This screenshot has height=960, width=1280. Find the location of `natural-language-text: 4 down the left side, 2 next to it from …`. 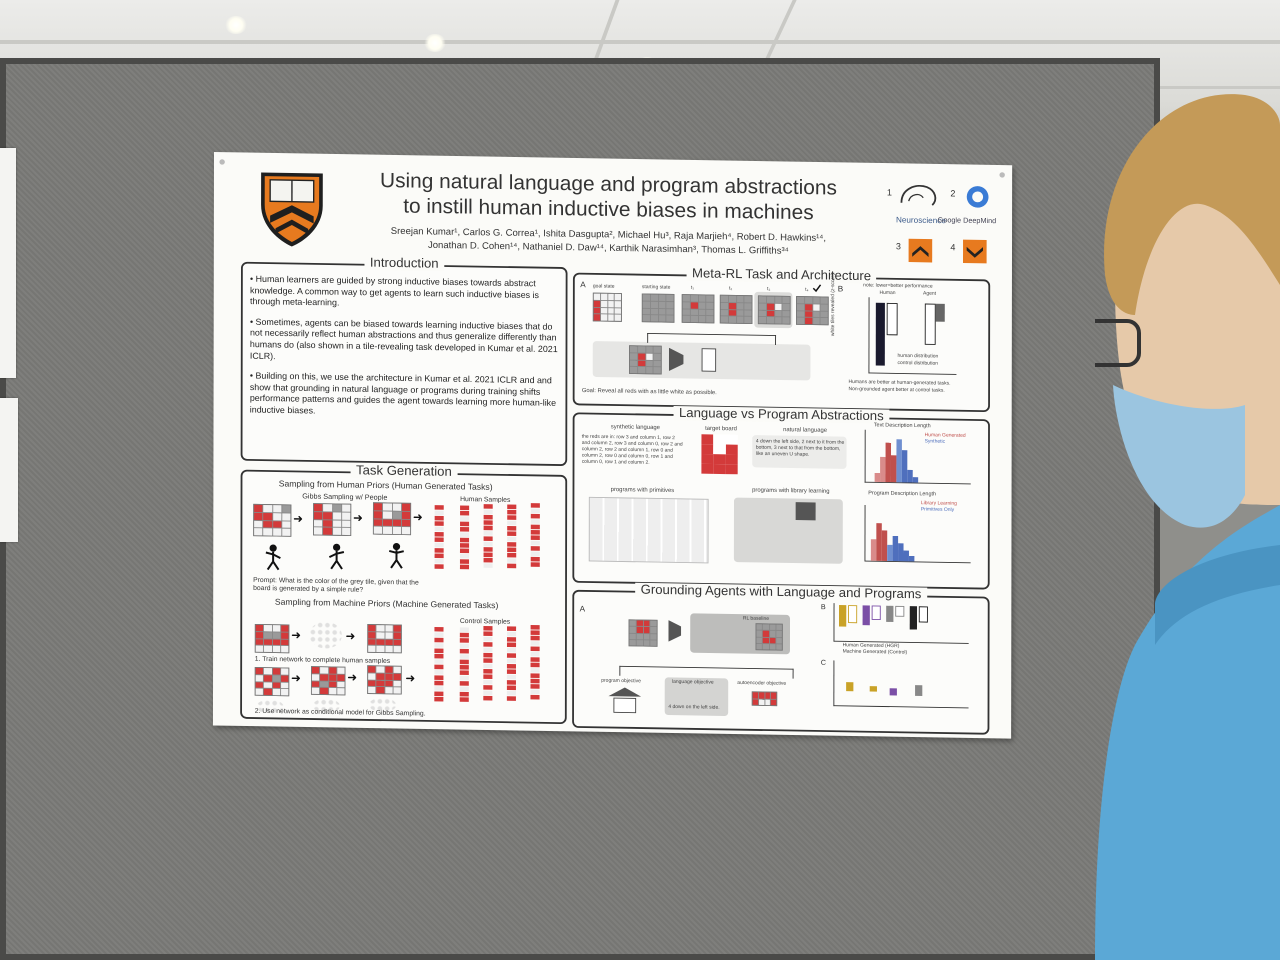

natural-language-text: 4 down the left side, 2 next to it from … is located at coordinates (800, 448).